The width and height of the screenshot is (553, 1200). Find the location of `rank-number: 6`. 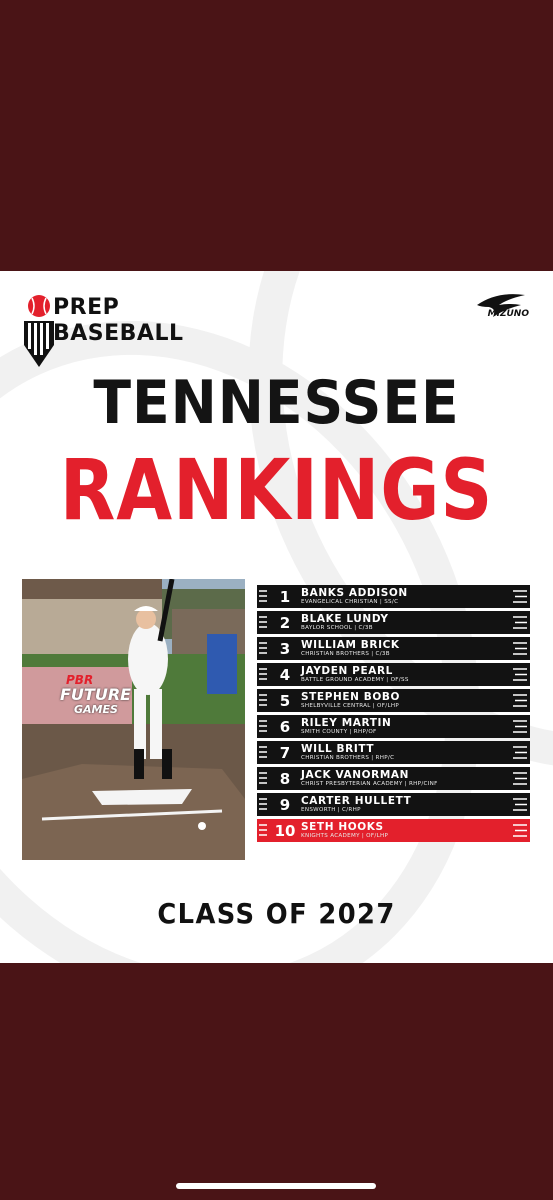

rank-number: 6 is located at coordinates (285, 726).